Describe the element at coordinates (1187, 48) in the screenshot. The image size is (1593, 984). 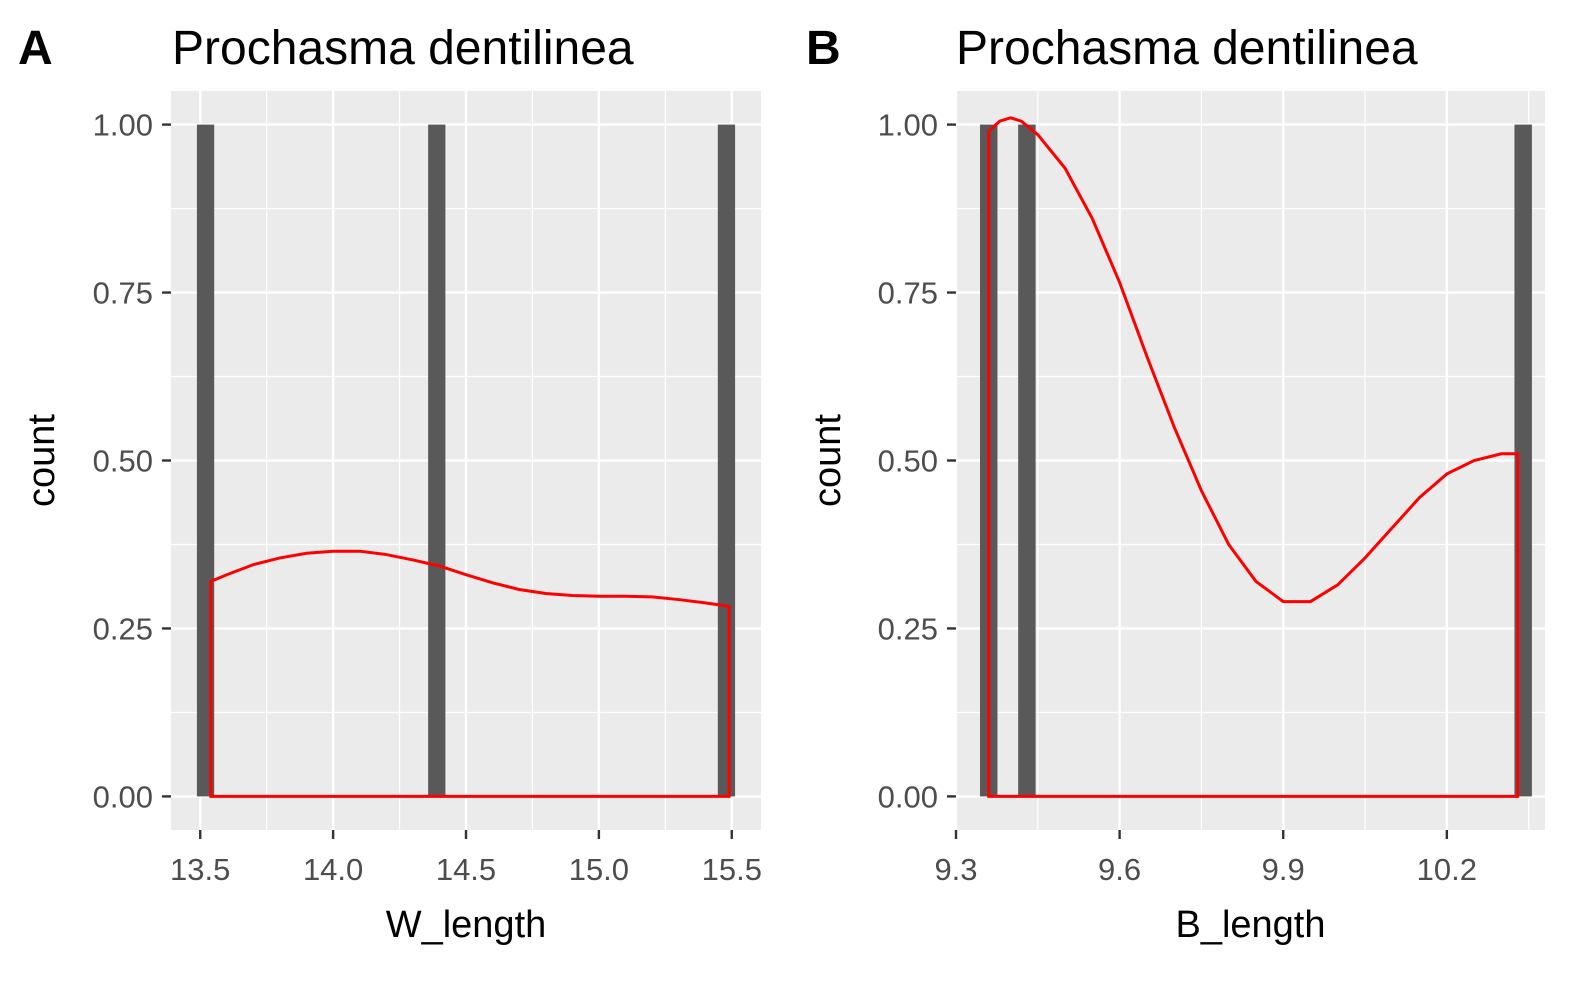
I see `panel-b-title: Prochasma dentilinea` at that location.